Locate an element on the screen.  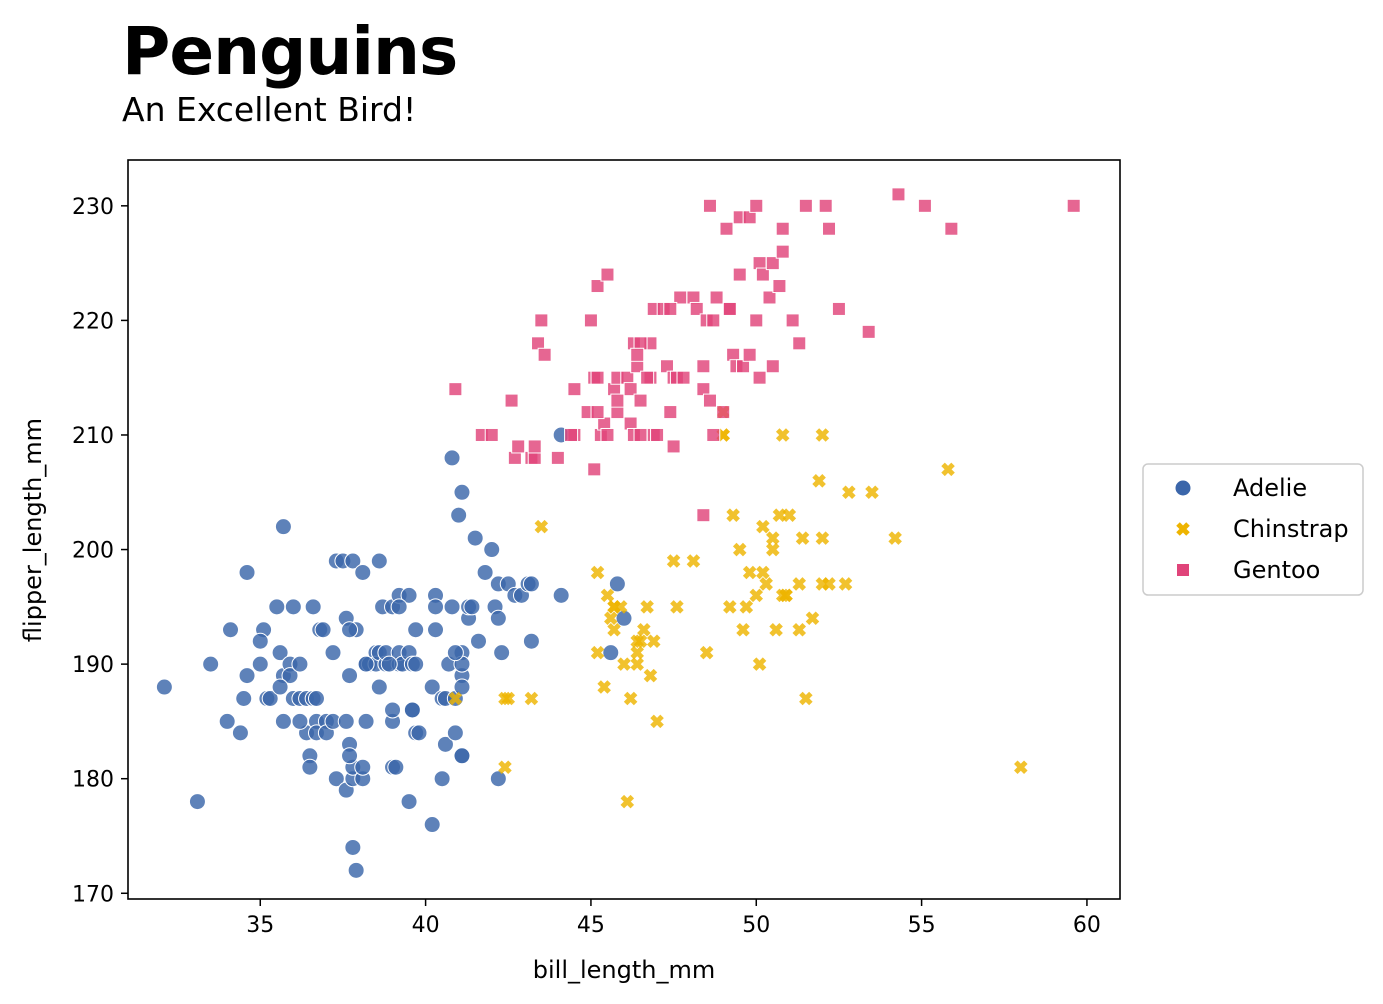
y-axis-label: flipper_length_mm is located at coordinates (33, 530).